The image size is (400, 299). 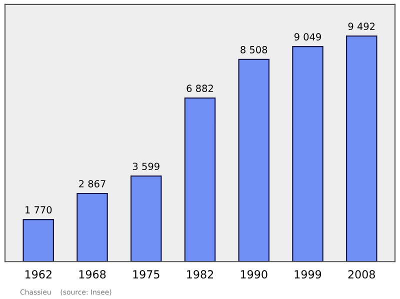 What do you see at coordinates (361, 26) in the screenshot?
I see `data-label: 9 492` at bounding box center [361, 26].